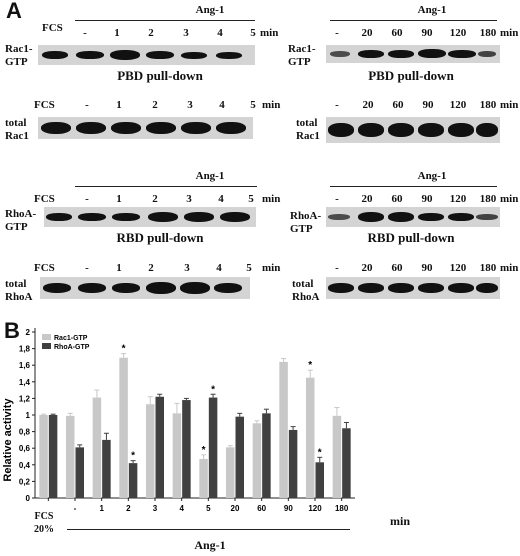 Image resolution: width=520 pixels, height=556 pixels. I want to click on panel-a-letter: A, so click(14, 11).